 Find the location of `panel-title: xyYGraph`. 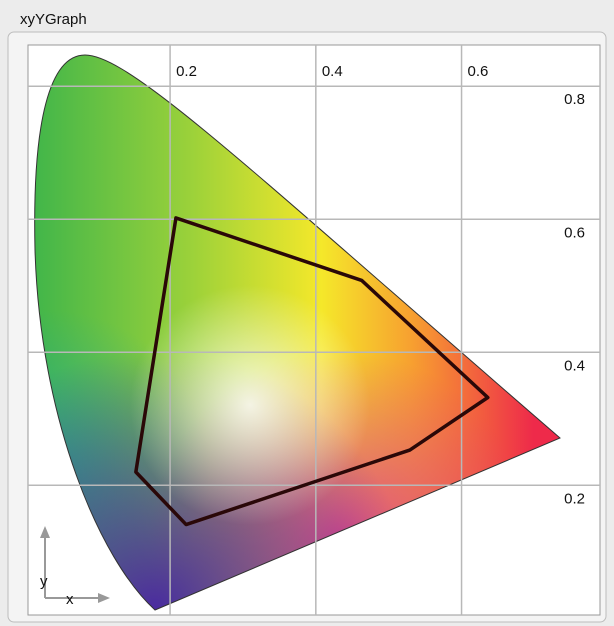

panel-title: xyYGraph is located at coordinates (53, 19).